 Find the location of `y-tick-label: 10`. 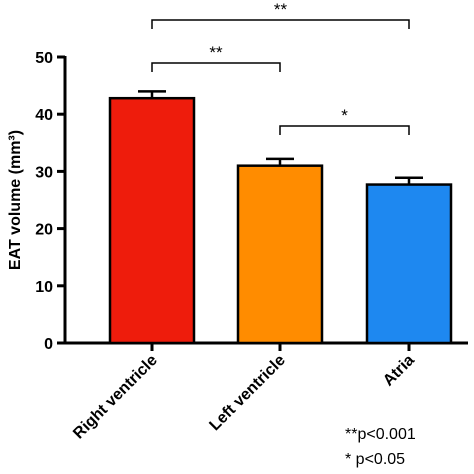

y-tick-label: 10 is located at coordinates (44, 287).